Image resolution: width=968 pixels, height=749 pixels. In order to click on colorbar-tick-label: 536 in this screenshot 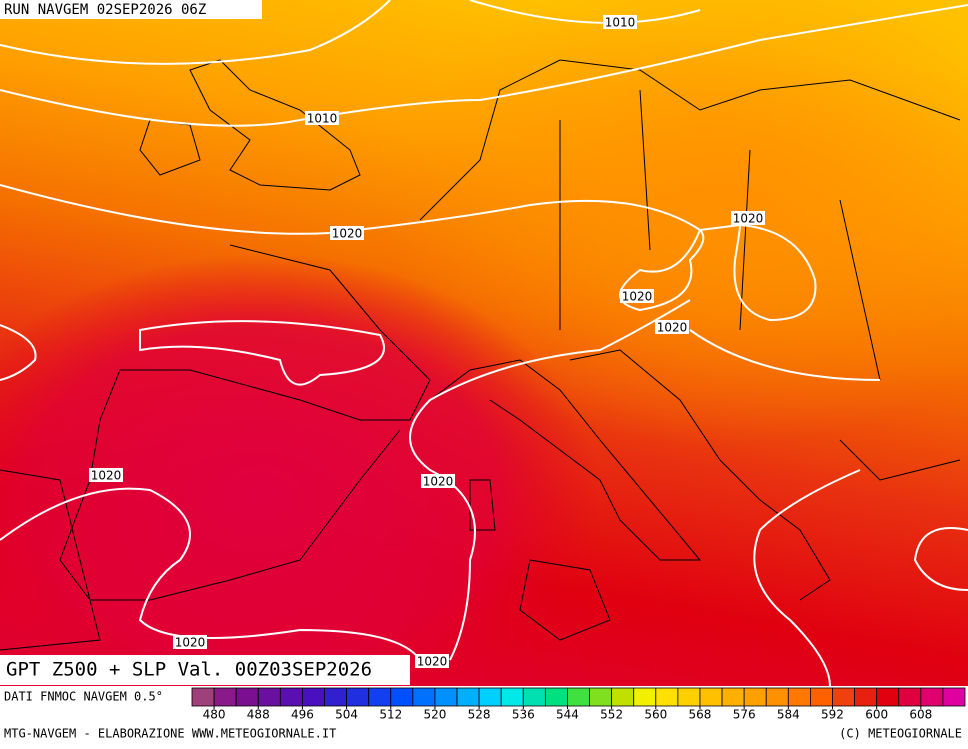, I will do `click(523, 715)`.